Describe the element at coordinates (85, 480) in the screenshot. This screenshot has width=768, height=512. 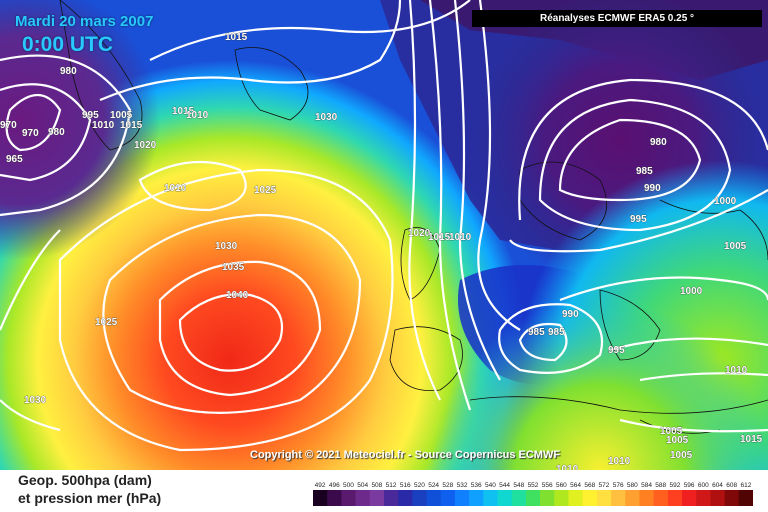
I see `legend-title-geopotential: Geop. 500hpa (dam)` at that location.